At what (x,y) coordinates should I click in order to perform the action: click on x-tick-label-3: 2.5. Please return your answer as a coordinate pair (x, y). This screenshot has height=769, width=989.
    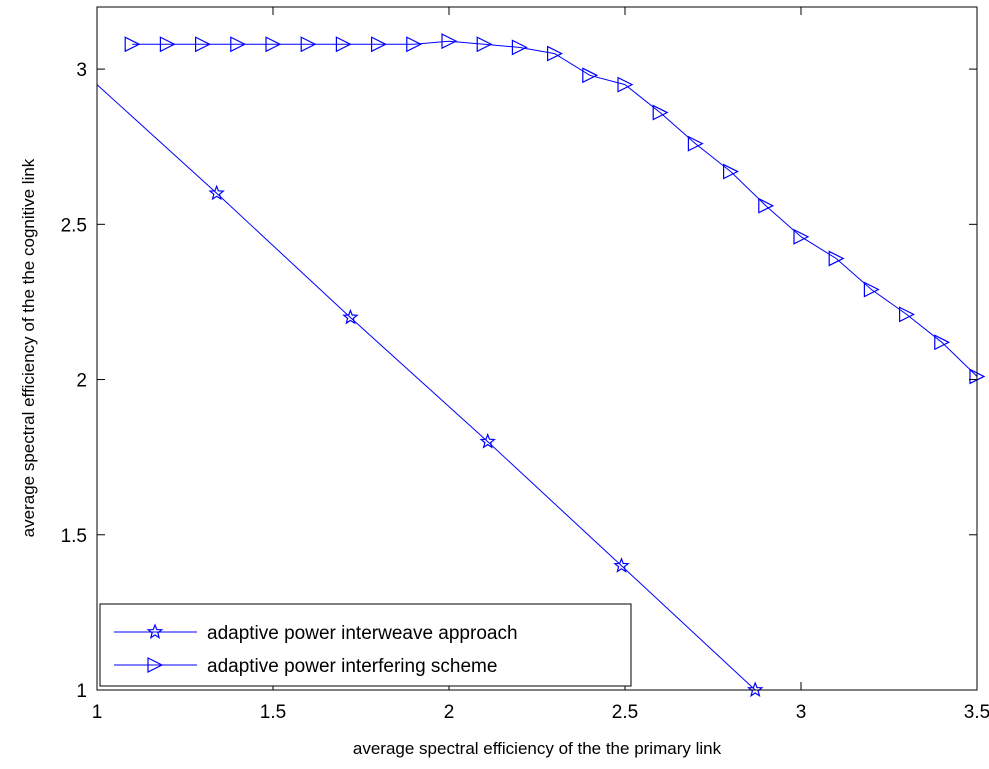
    Looking at the image, I should click on (625, 712).